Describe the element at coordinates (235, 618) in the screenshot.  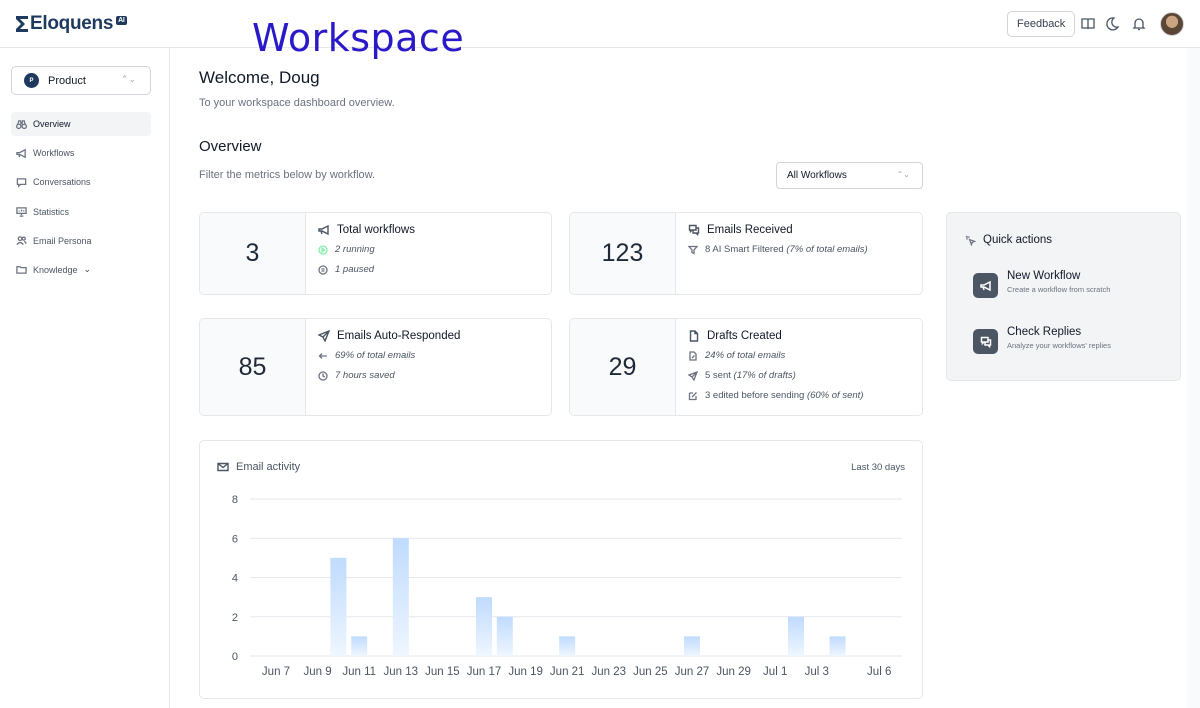
I see `y-tick-label: 2` at that location.